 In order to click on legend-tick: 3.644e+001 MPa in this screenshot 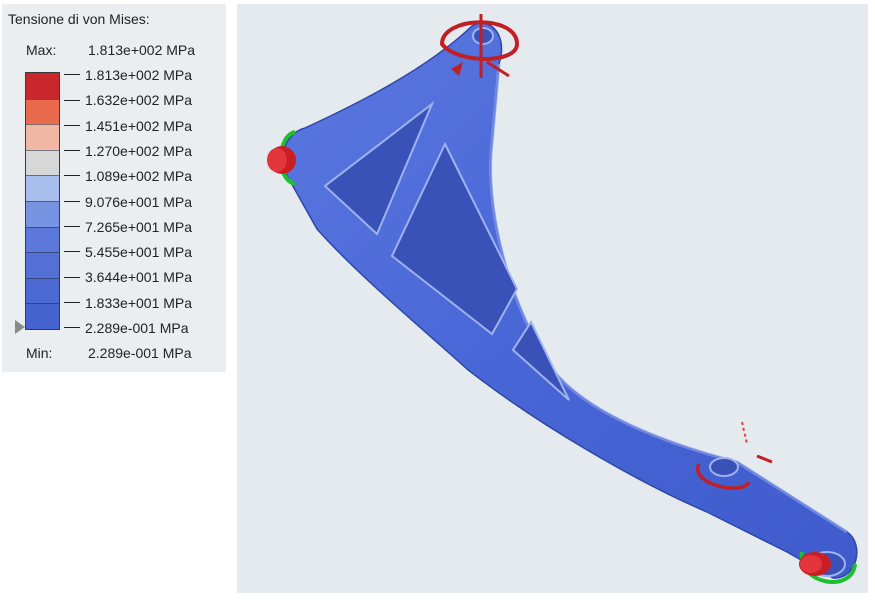, I will do `click(128, 277)`.